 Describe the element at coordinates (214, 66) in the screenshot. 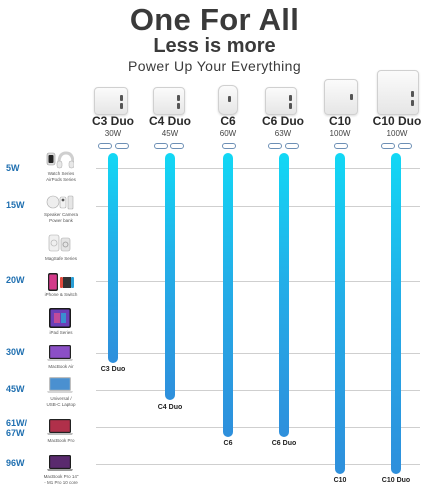

I see `page-tagline: Power Up Your Everything` at that location.